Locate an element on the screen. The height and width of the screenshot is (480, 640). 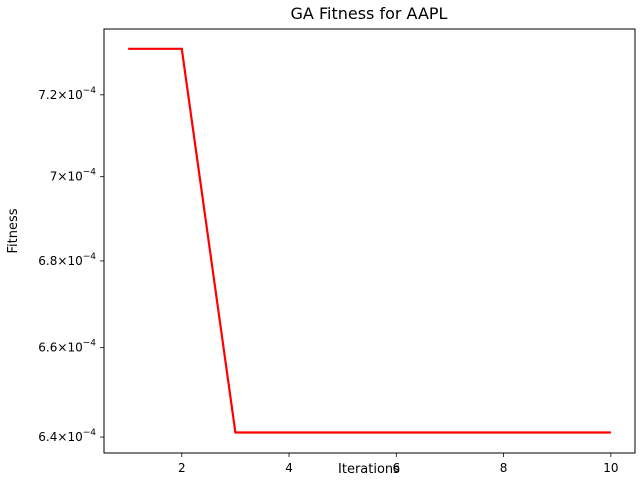
y-tick-label: 6.8×10⁻⁴ is located at coordinates (67, 260).